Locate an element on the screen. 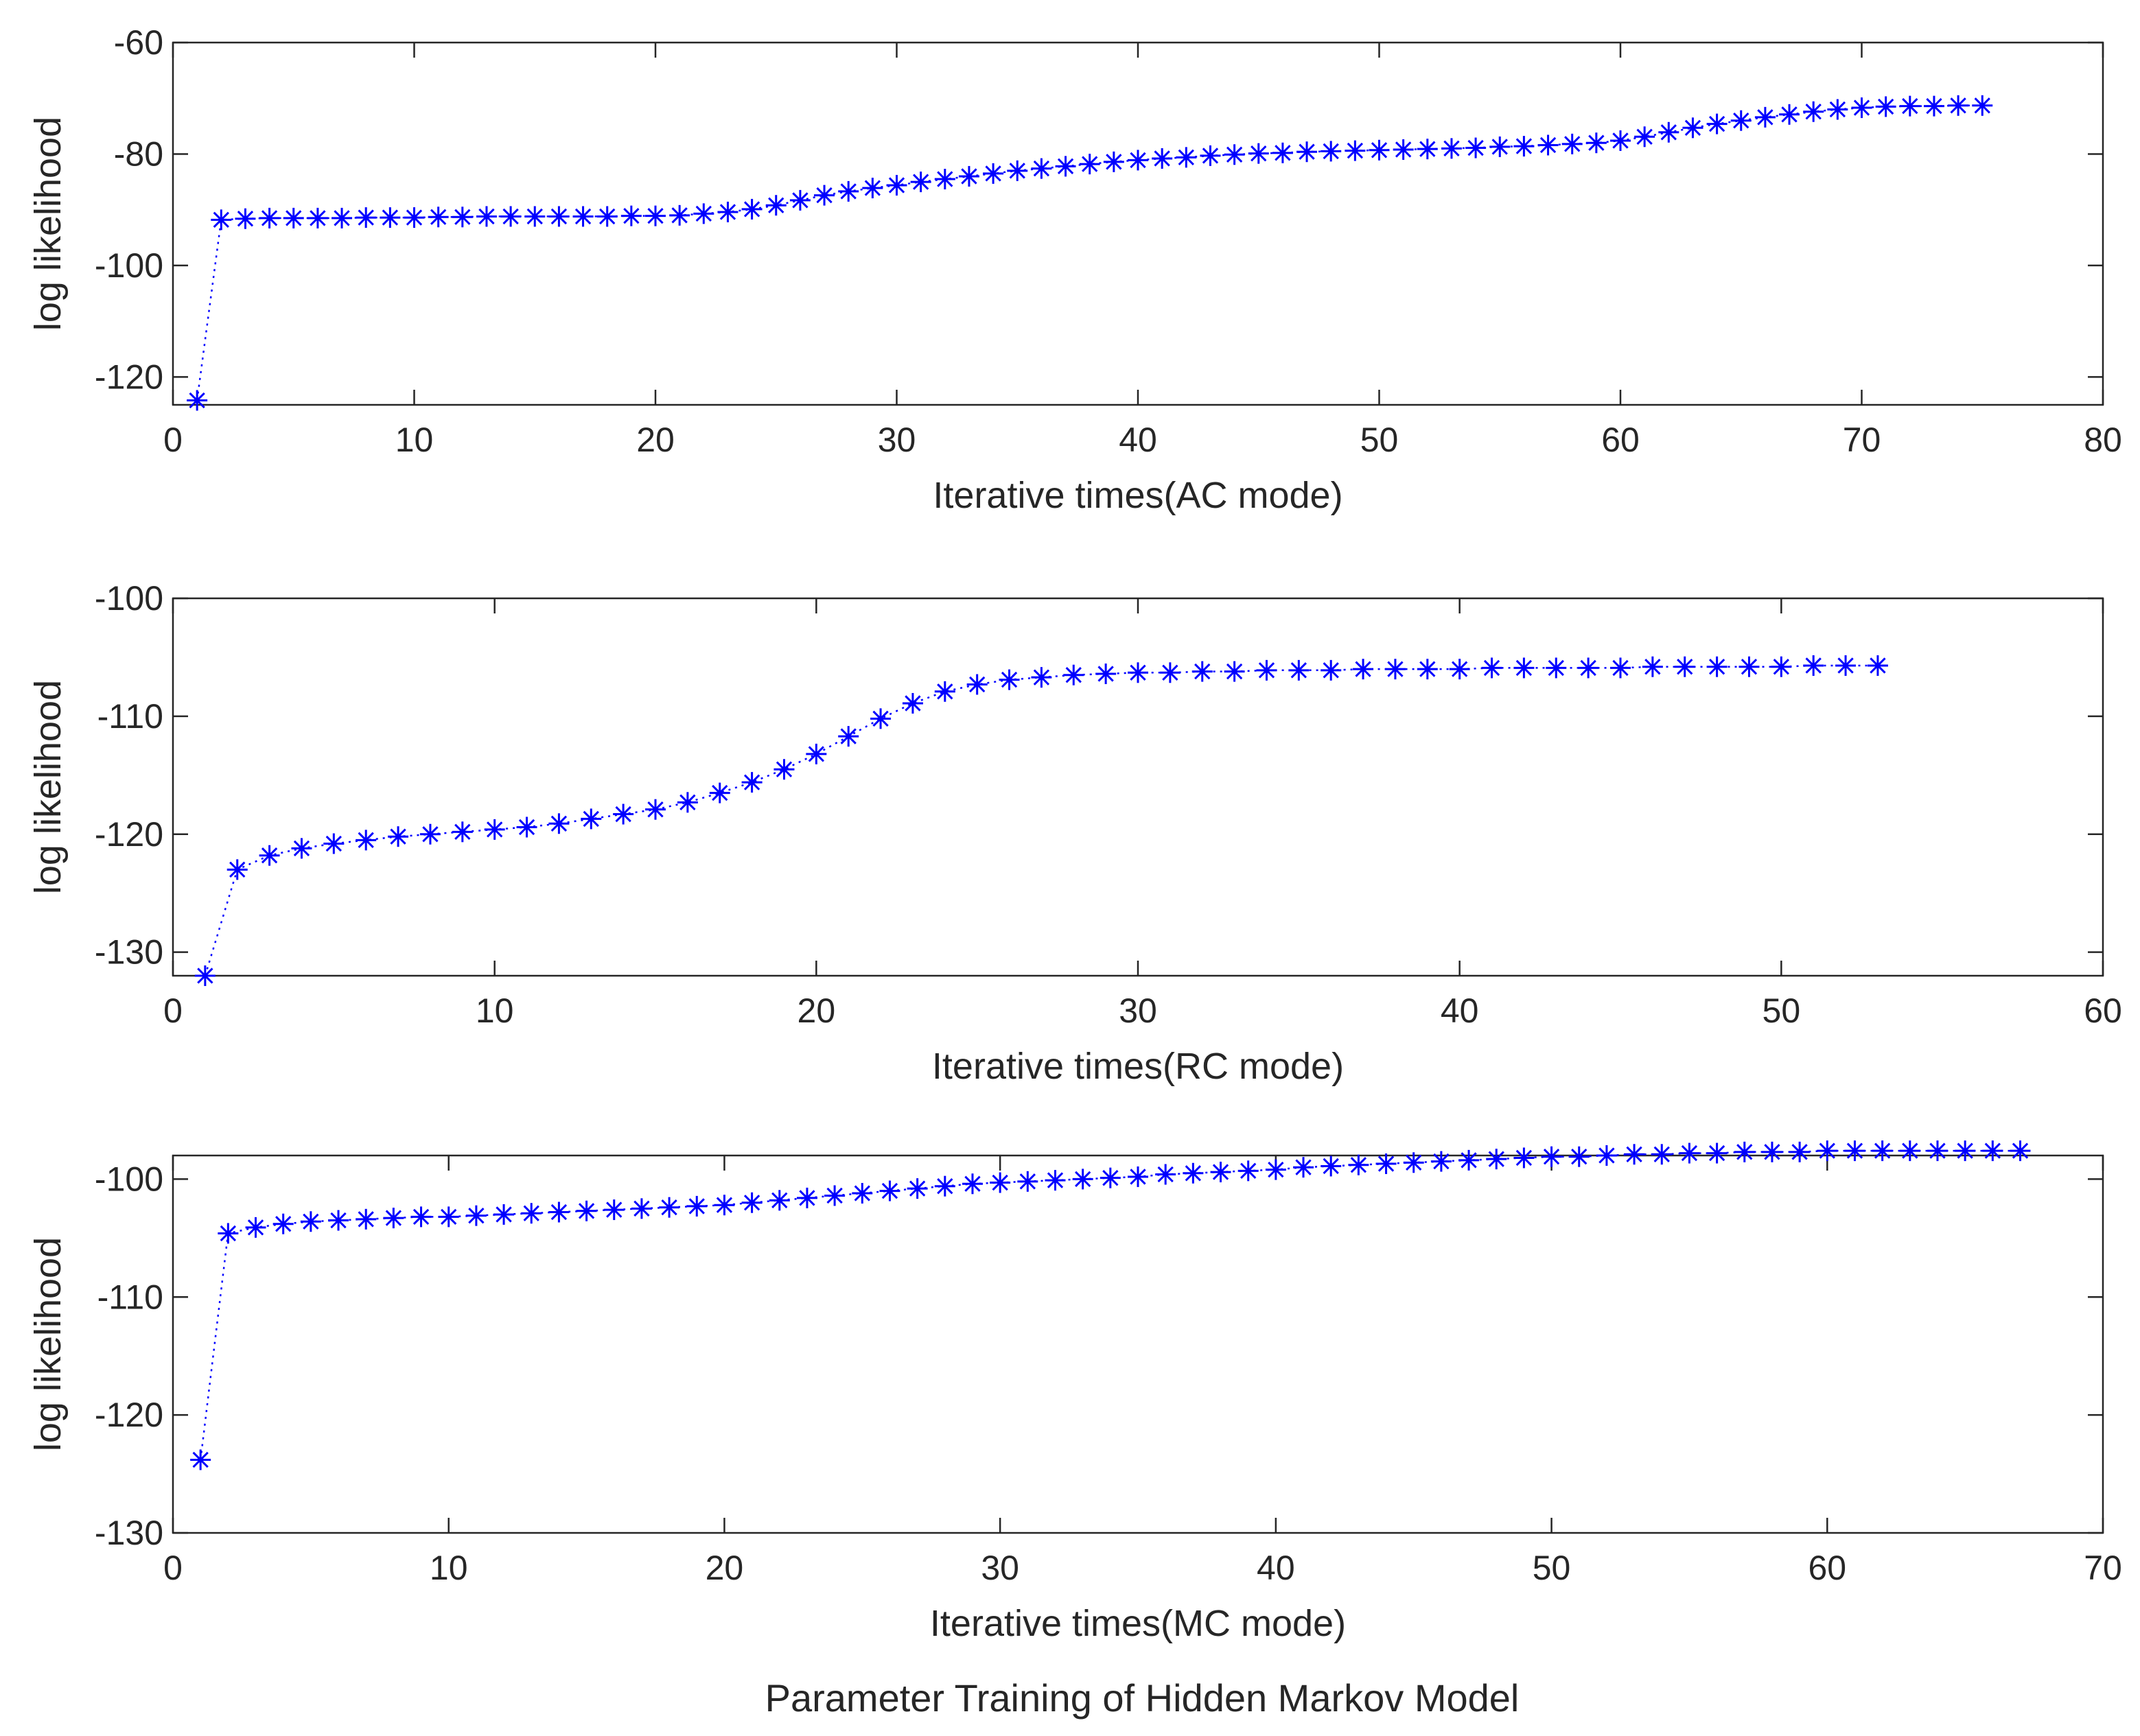 This screenshot has height=1736, width=2140. x-axis-label: Iterative times(AC mode) is located at coordinates (1137, 496).